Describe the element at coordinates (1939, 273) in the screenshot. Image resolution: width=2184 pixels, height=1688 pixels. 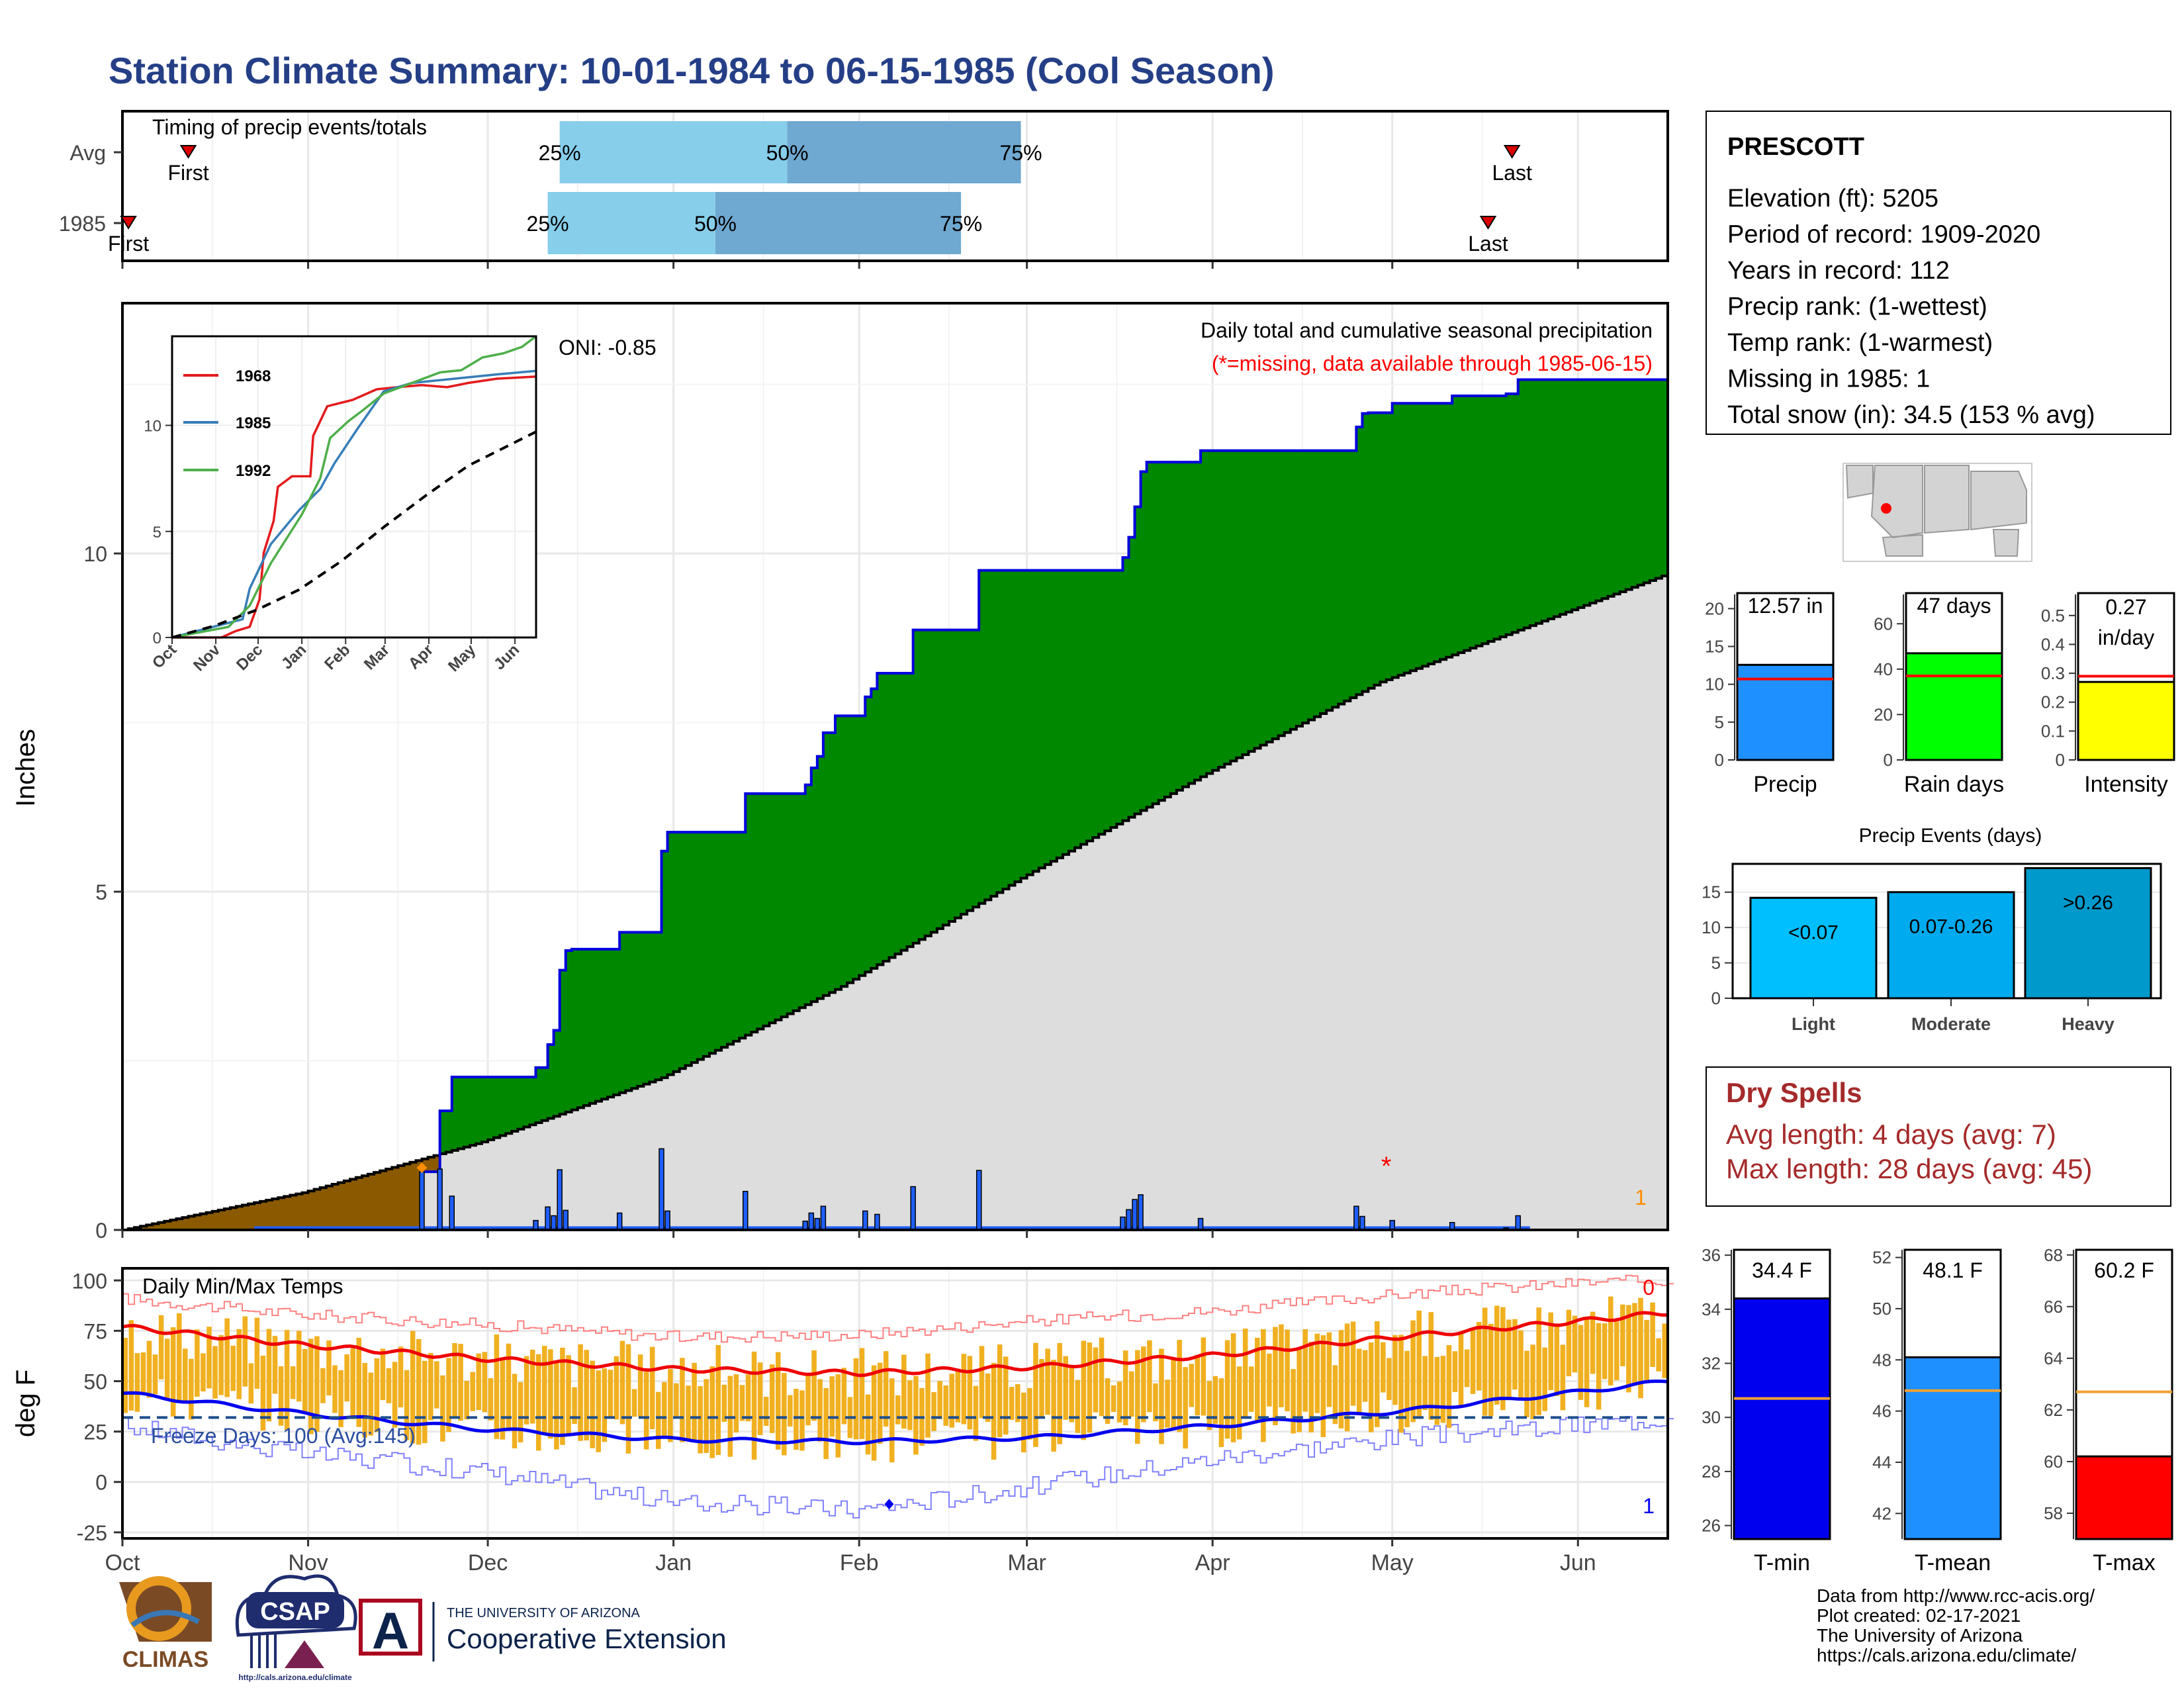
I see `station-frame` at that location.